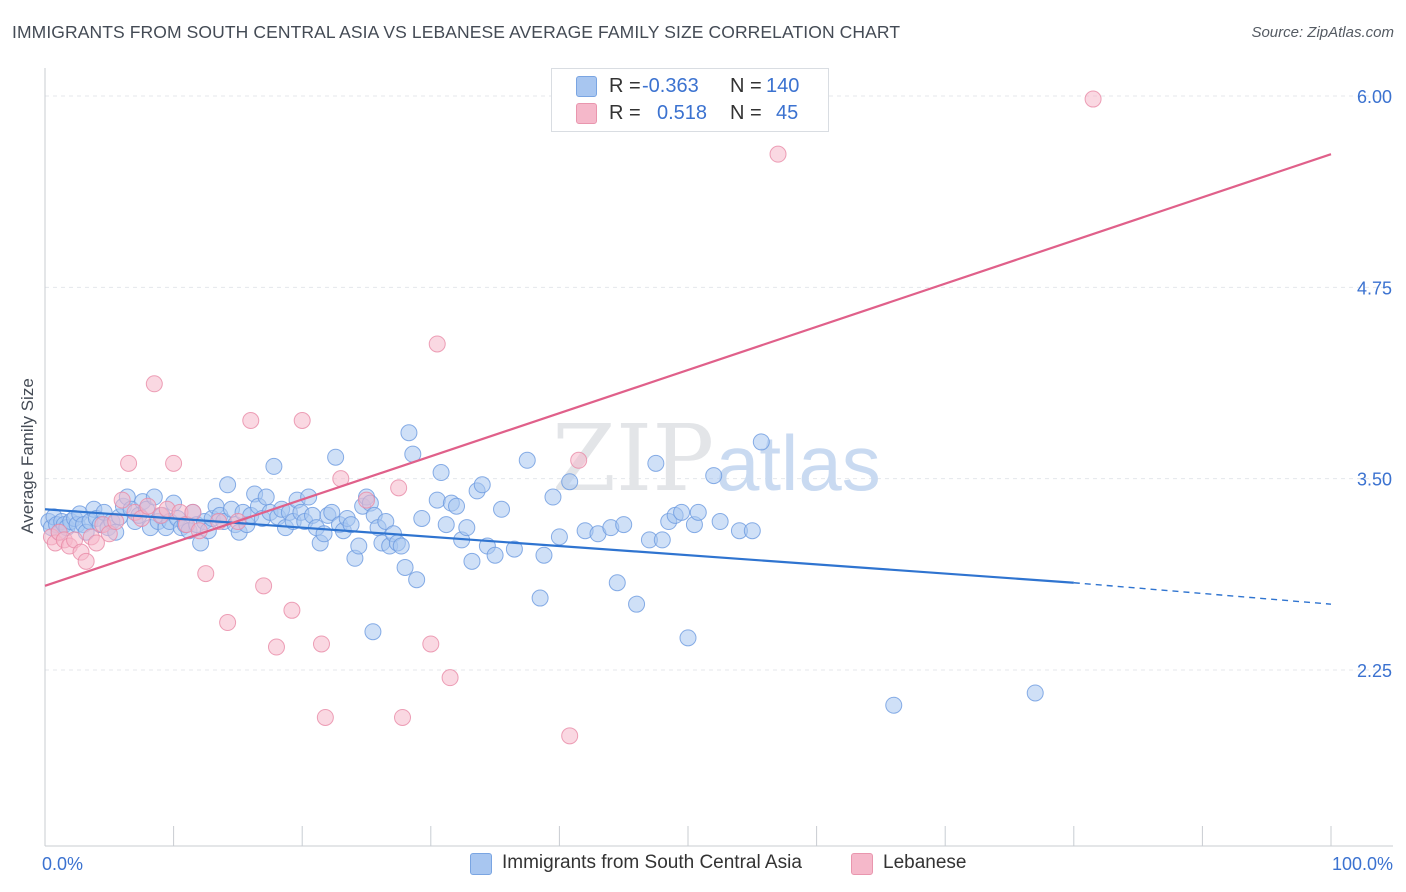 Image resolution: width=1406 pixels, height=892 pixels. Describe the element at coordinates (1374, 671) in the screenshot. I see `y-tick-label: 2.25` at that location.